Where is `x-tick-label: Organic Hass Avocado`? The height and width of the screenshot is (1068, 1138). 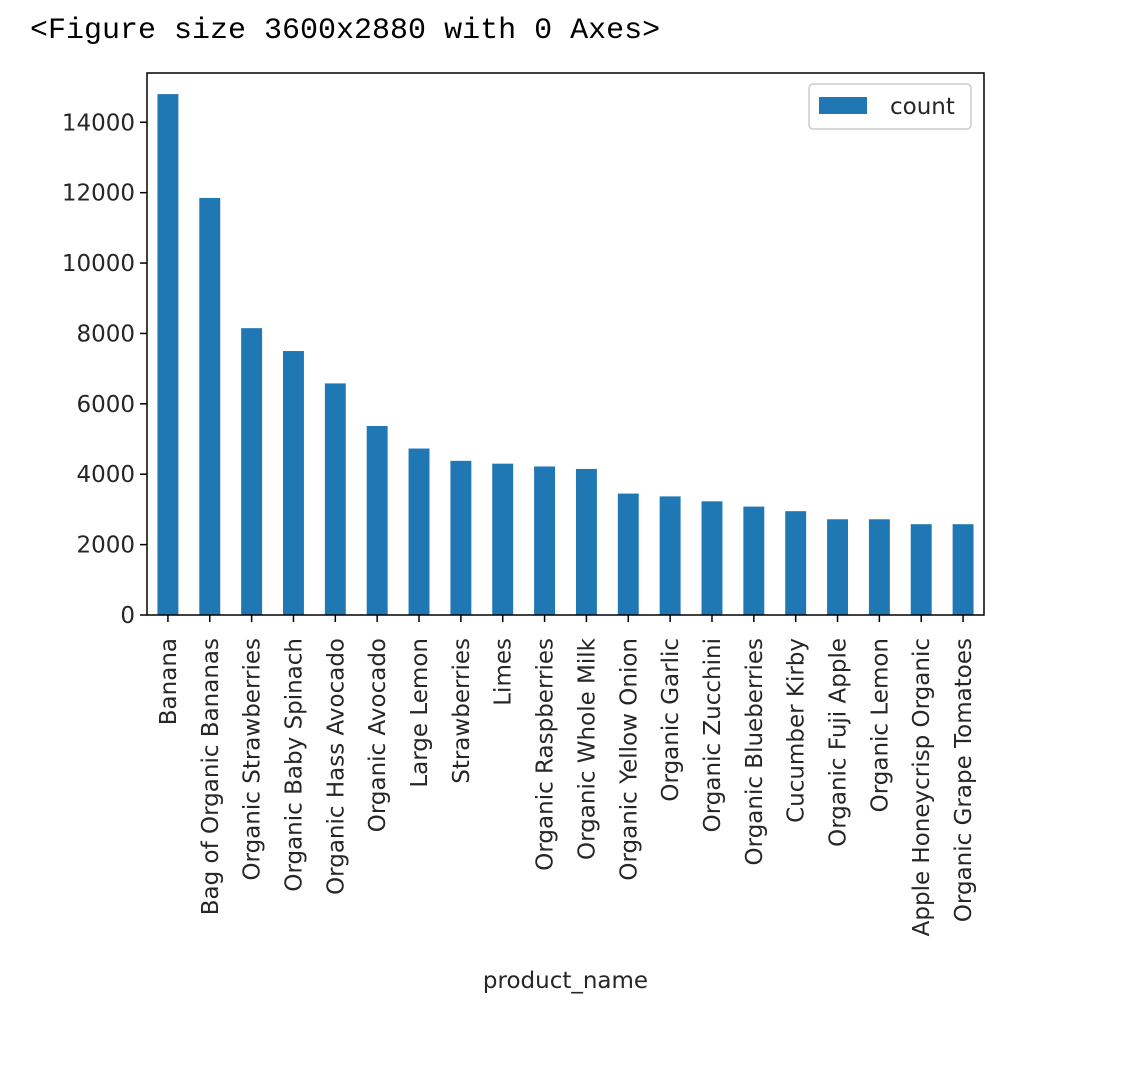
x-tick-label: Organic Hass Avocado is located at coordinates (336, 766).